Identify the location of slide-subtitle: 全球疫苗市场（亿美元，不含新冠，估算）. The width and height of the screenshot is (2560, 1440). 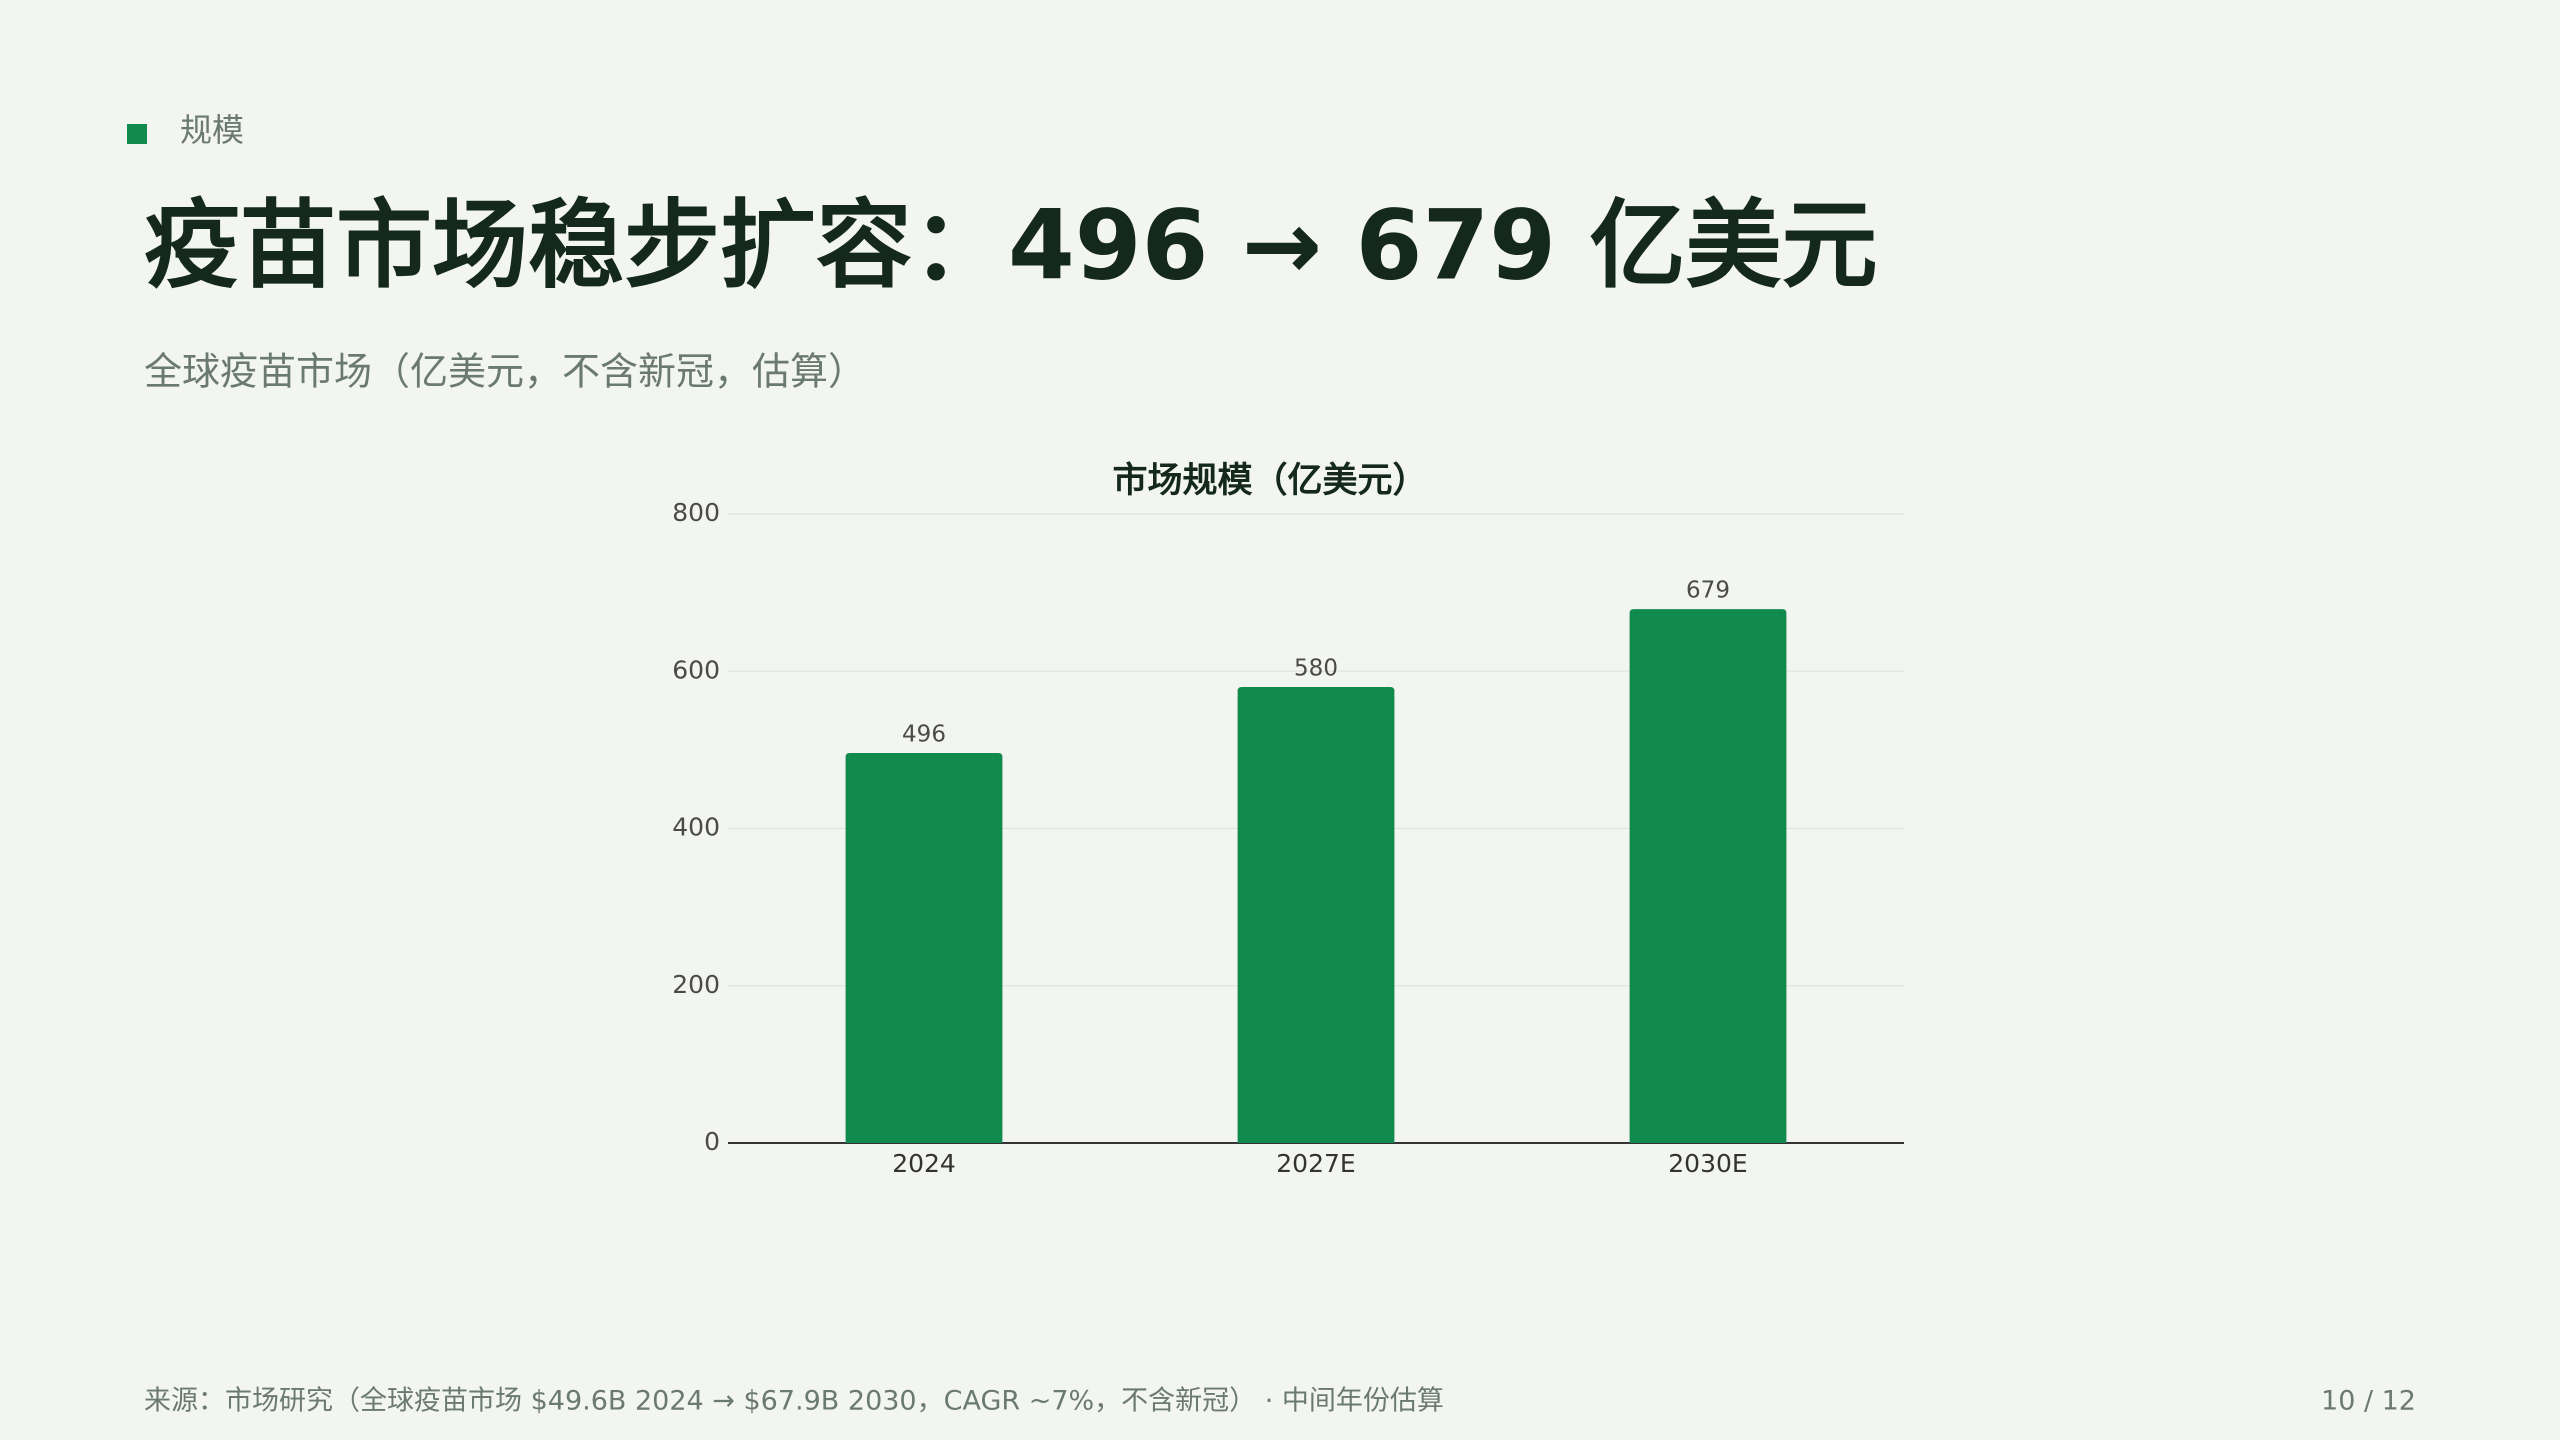
(505, 372).